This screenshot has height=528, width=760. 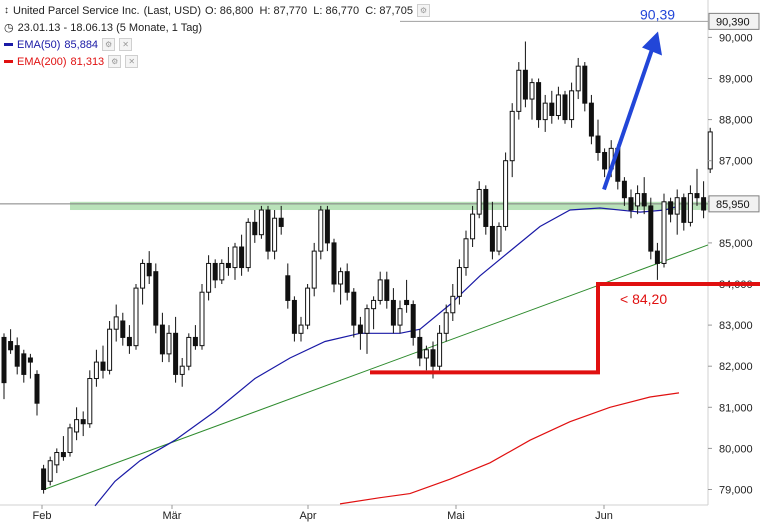 I want to click on ema50-close-icon: ✕, so click(x=126, y=44).